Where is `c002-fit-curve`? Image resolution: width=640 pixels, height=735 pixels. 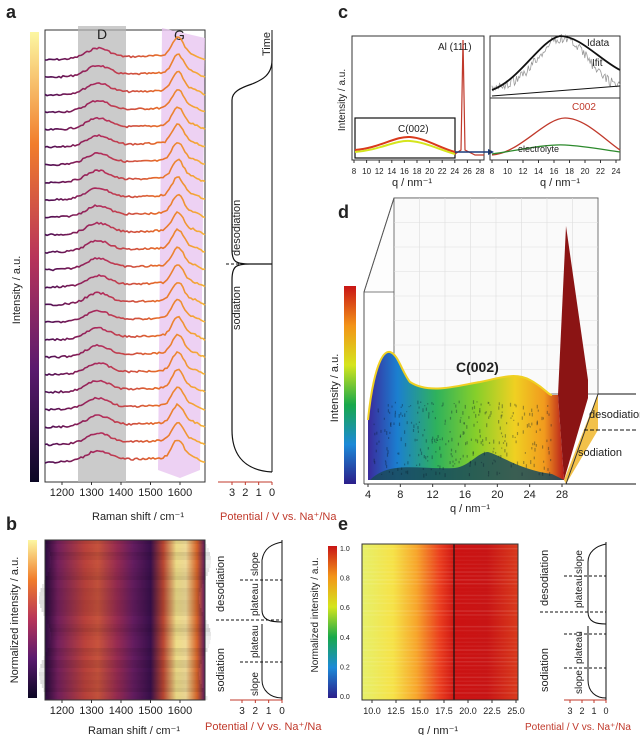 c002-fit-curve is located at coordinates (556, 136).